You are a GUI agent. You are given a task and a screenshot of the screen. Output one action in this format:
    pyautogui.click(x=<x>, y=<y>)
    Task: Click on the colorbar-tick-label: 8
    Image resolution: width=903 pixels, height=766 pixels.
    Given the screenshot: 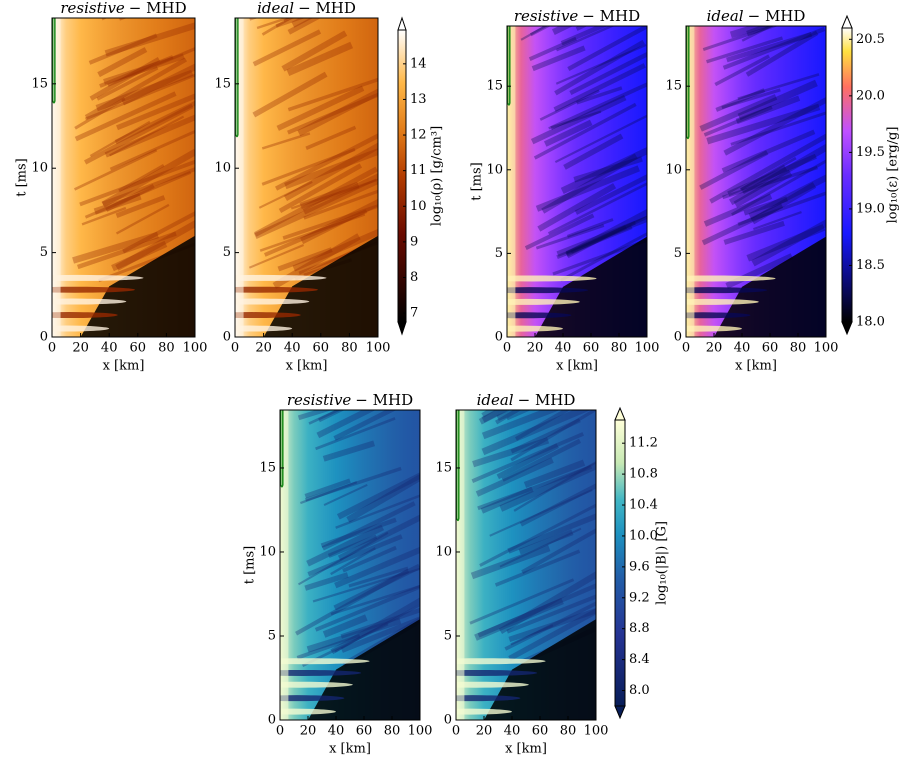 What is the action you would take?
    pyautogui.click(x=414, y=277)
    